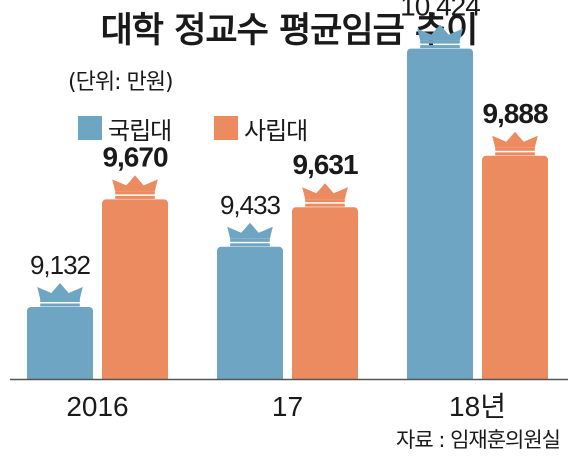 This screenshot has height=460, width=578. What do you see at coordinates (289, 31) in the screenshot?
I see `chart-title: 대학 정교수 평균임금 추이` at bounding box center [289, 31].